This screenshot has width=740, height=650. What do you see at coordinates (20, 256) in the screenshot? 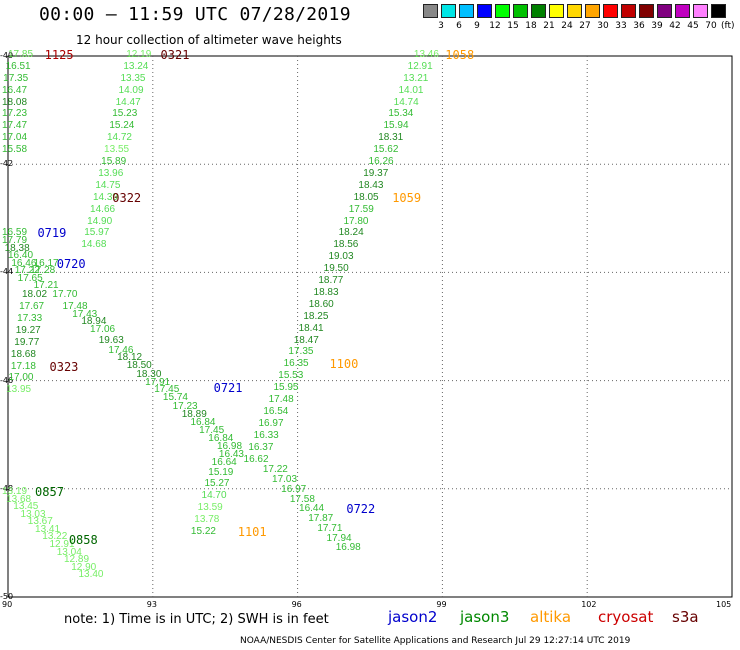
I see `wave-height-label: 16.40` at bounding box center [20, 256].